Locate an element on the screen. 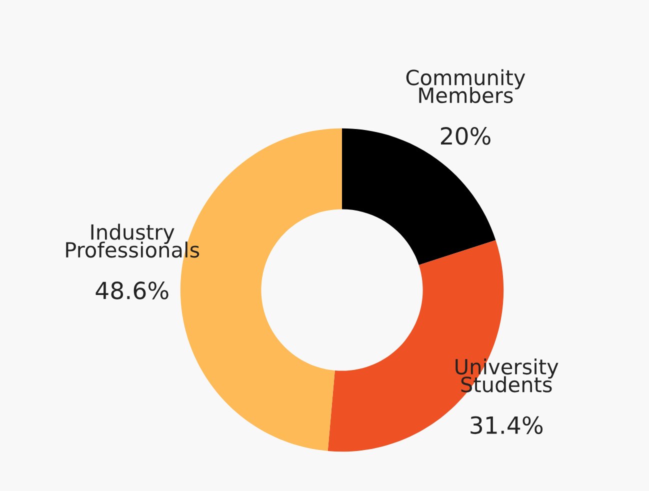  data-label: 48.6% is located at coordinates (132, 291).